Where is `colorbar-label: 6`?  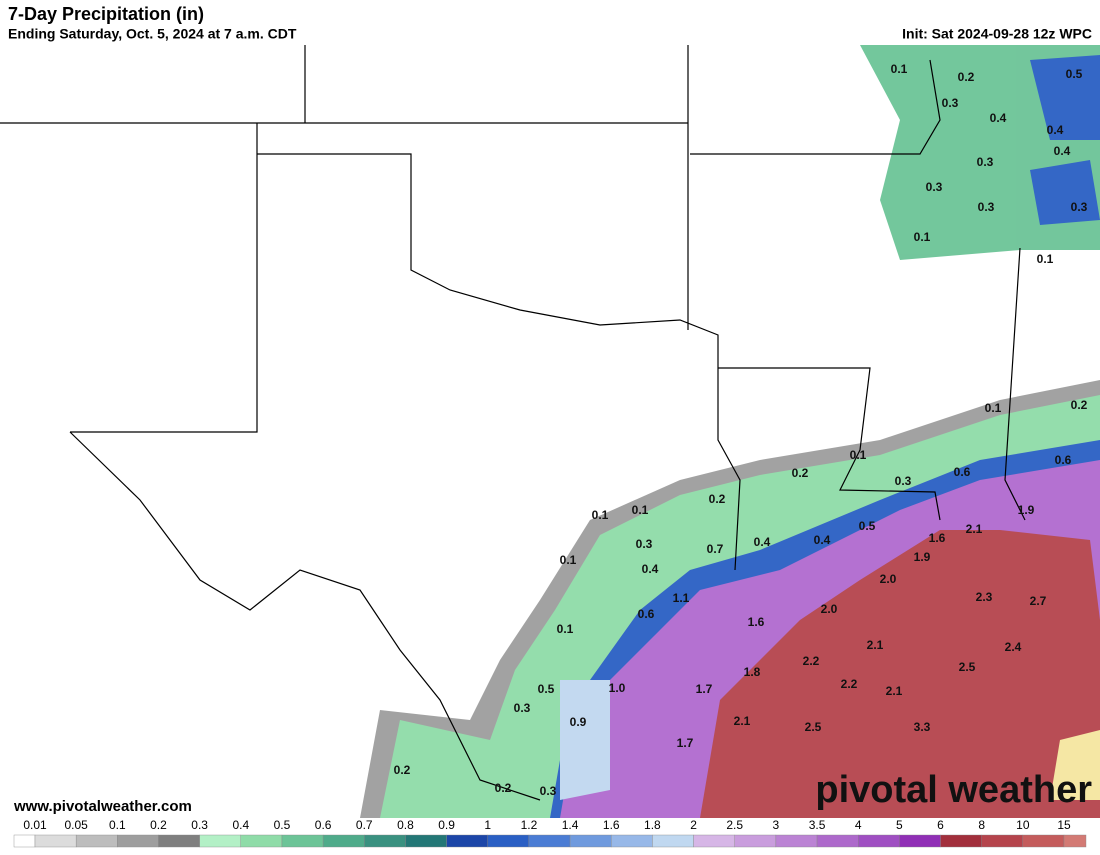 colorbar-label: 6 is located at coordinates (940, 825).